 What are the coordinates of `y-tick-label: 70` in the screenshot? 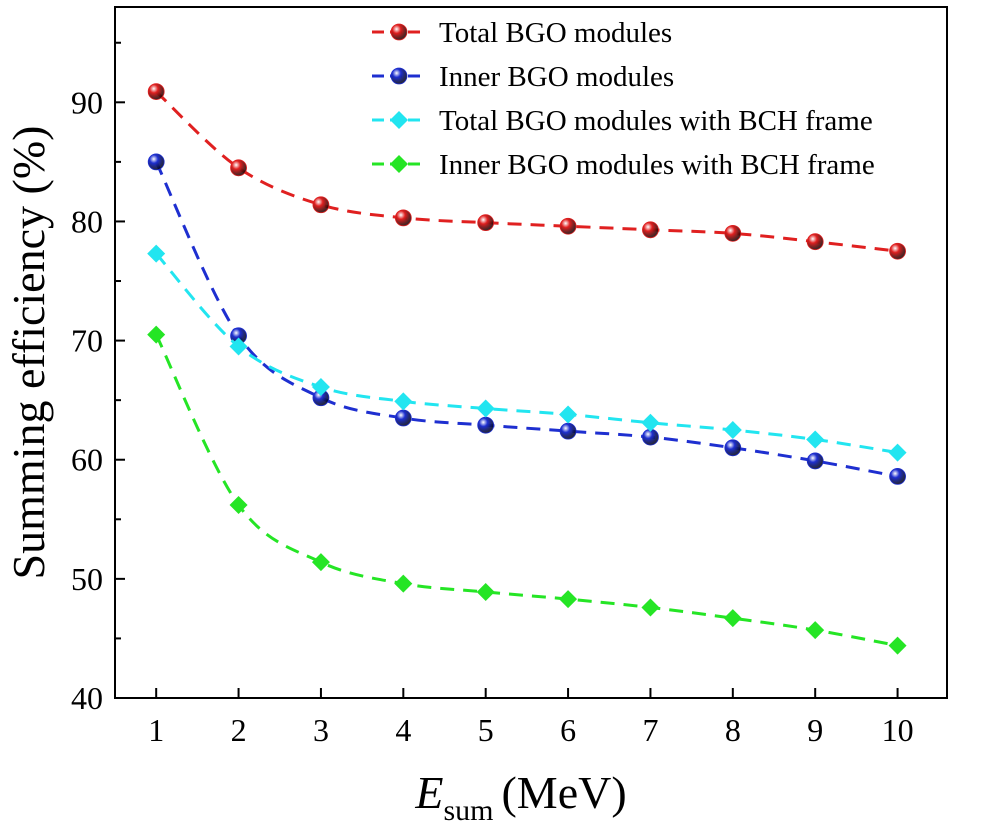 It's located at (87, 341).